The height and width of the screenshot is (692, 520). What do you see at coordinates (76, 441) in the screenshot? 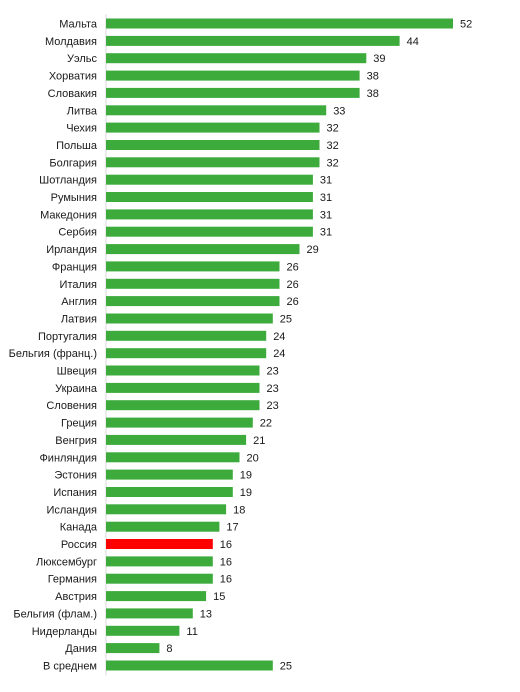
I see `category-label: Венгрия` at bounding box center [76, 441].